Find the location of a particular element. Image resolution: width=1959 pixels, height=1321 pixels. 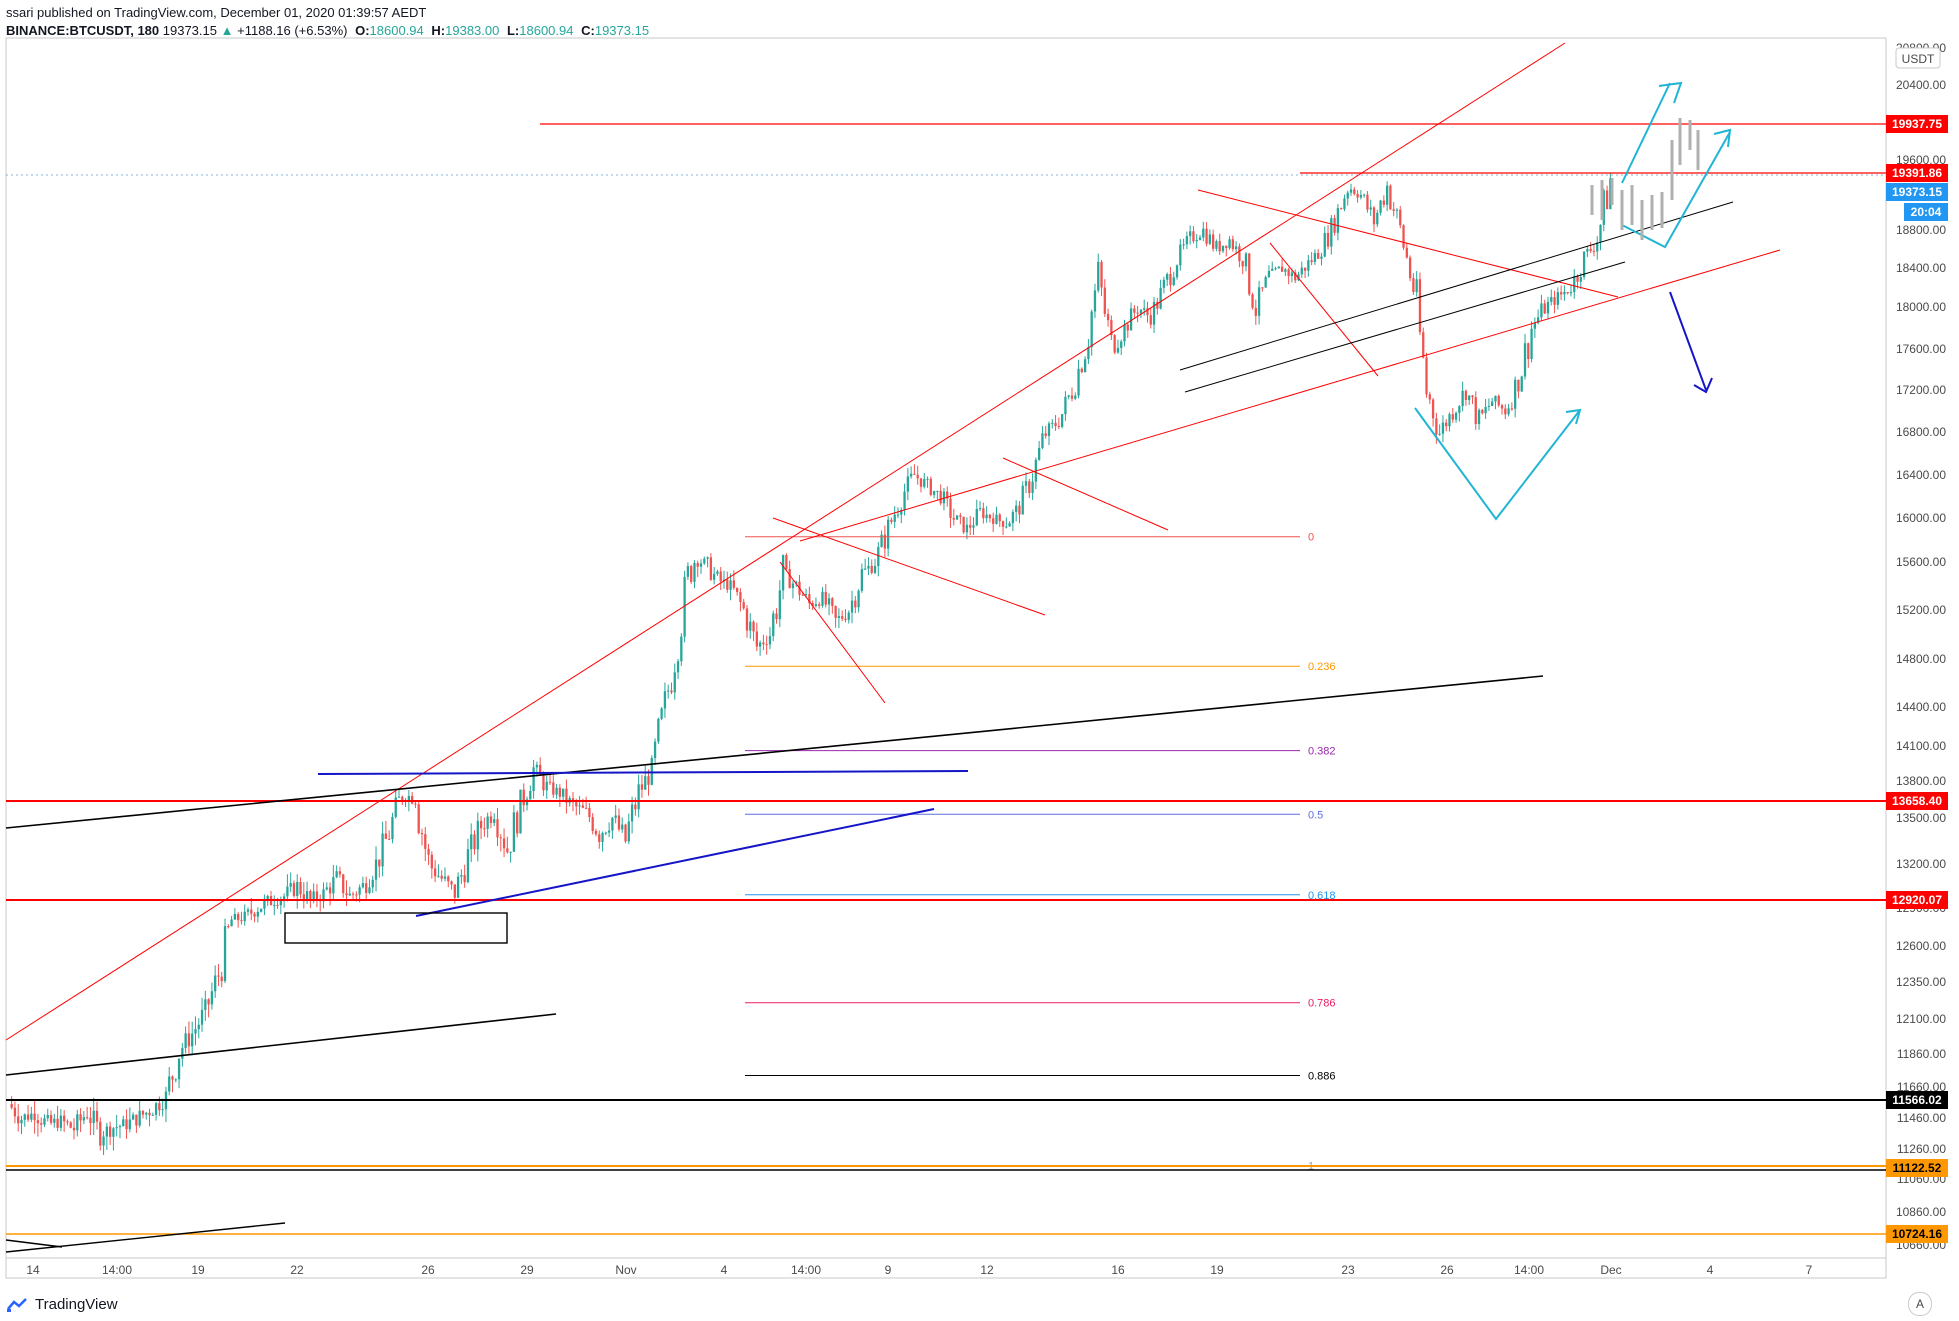

time-tick-label: 12 is located at coordinates (987, 1270).